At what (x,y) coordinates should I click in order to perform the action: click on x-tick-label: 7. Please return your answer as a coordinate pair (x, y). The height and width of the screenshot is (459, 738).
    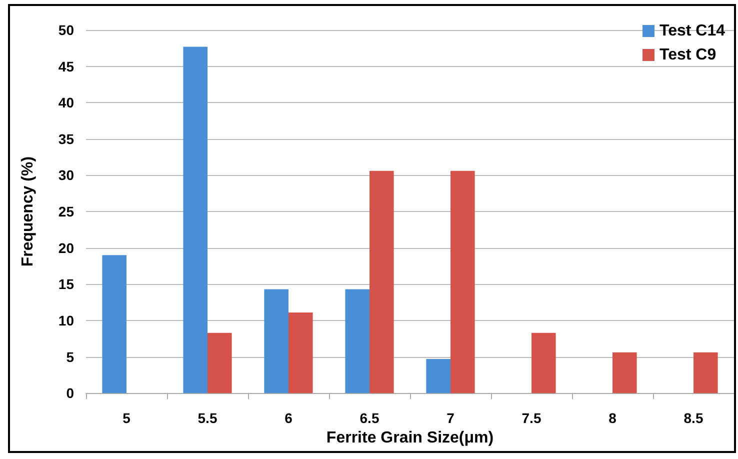
    Looking at the image, I should click on (450, 418).